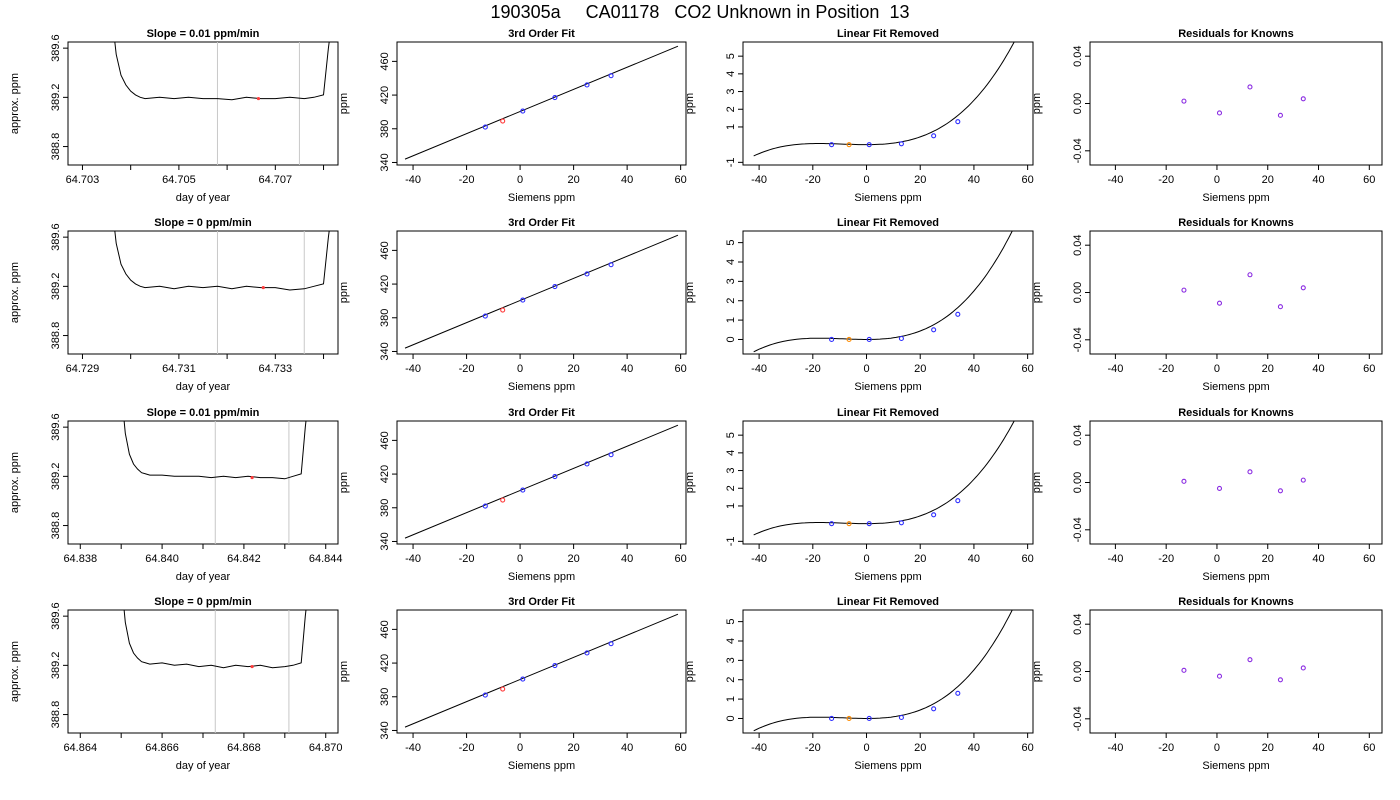 This screenshot has height=800, width=1400. Describe the element at coordinates (541, 34) in the screenshot. I see `panel-title: 3rd Order Fit` at that location.